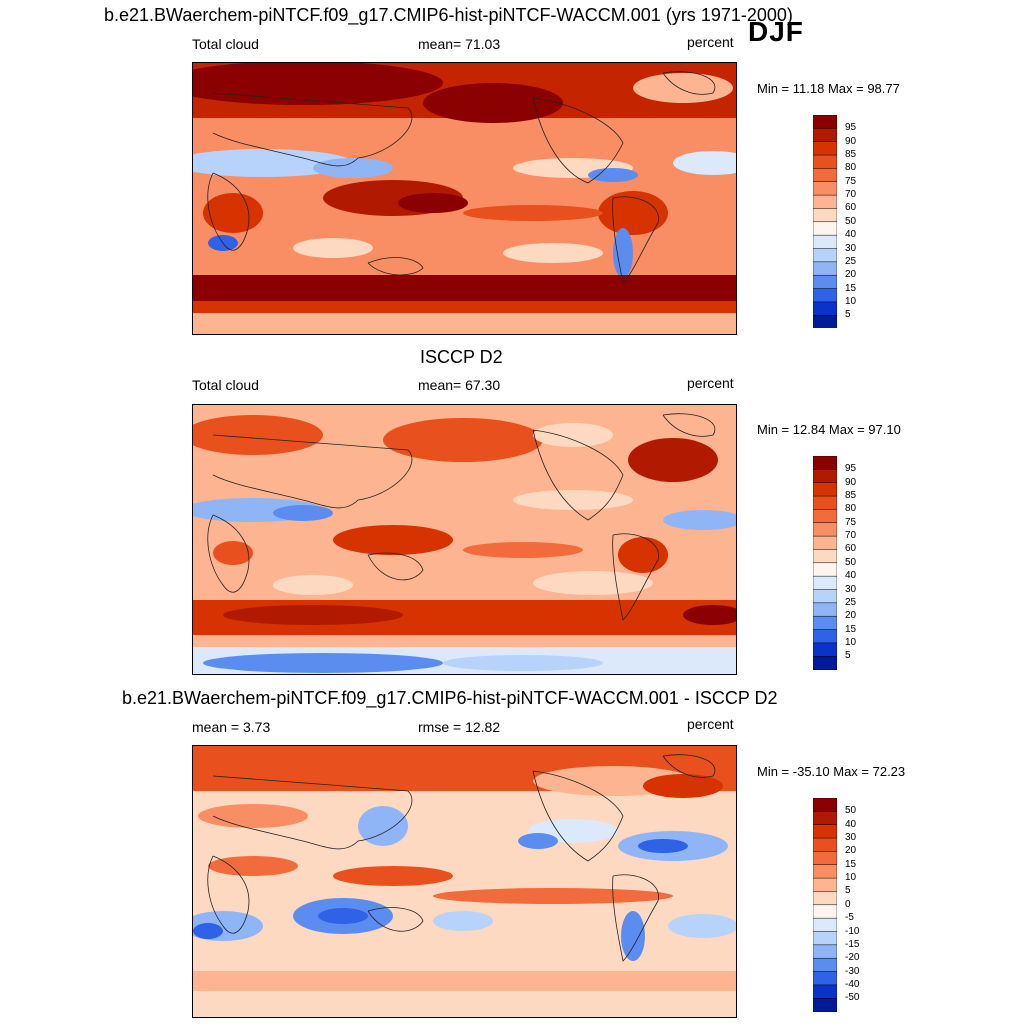 The width and height of the screenshot is (1024, 1024). What do you see at coordinates (852, 984) in the screenshot?
I see `colorbar-tick-label: -40` at bounding box center [852, 984].